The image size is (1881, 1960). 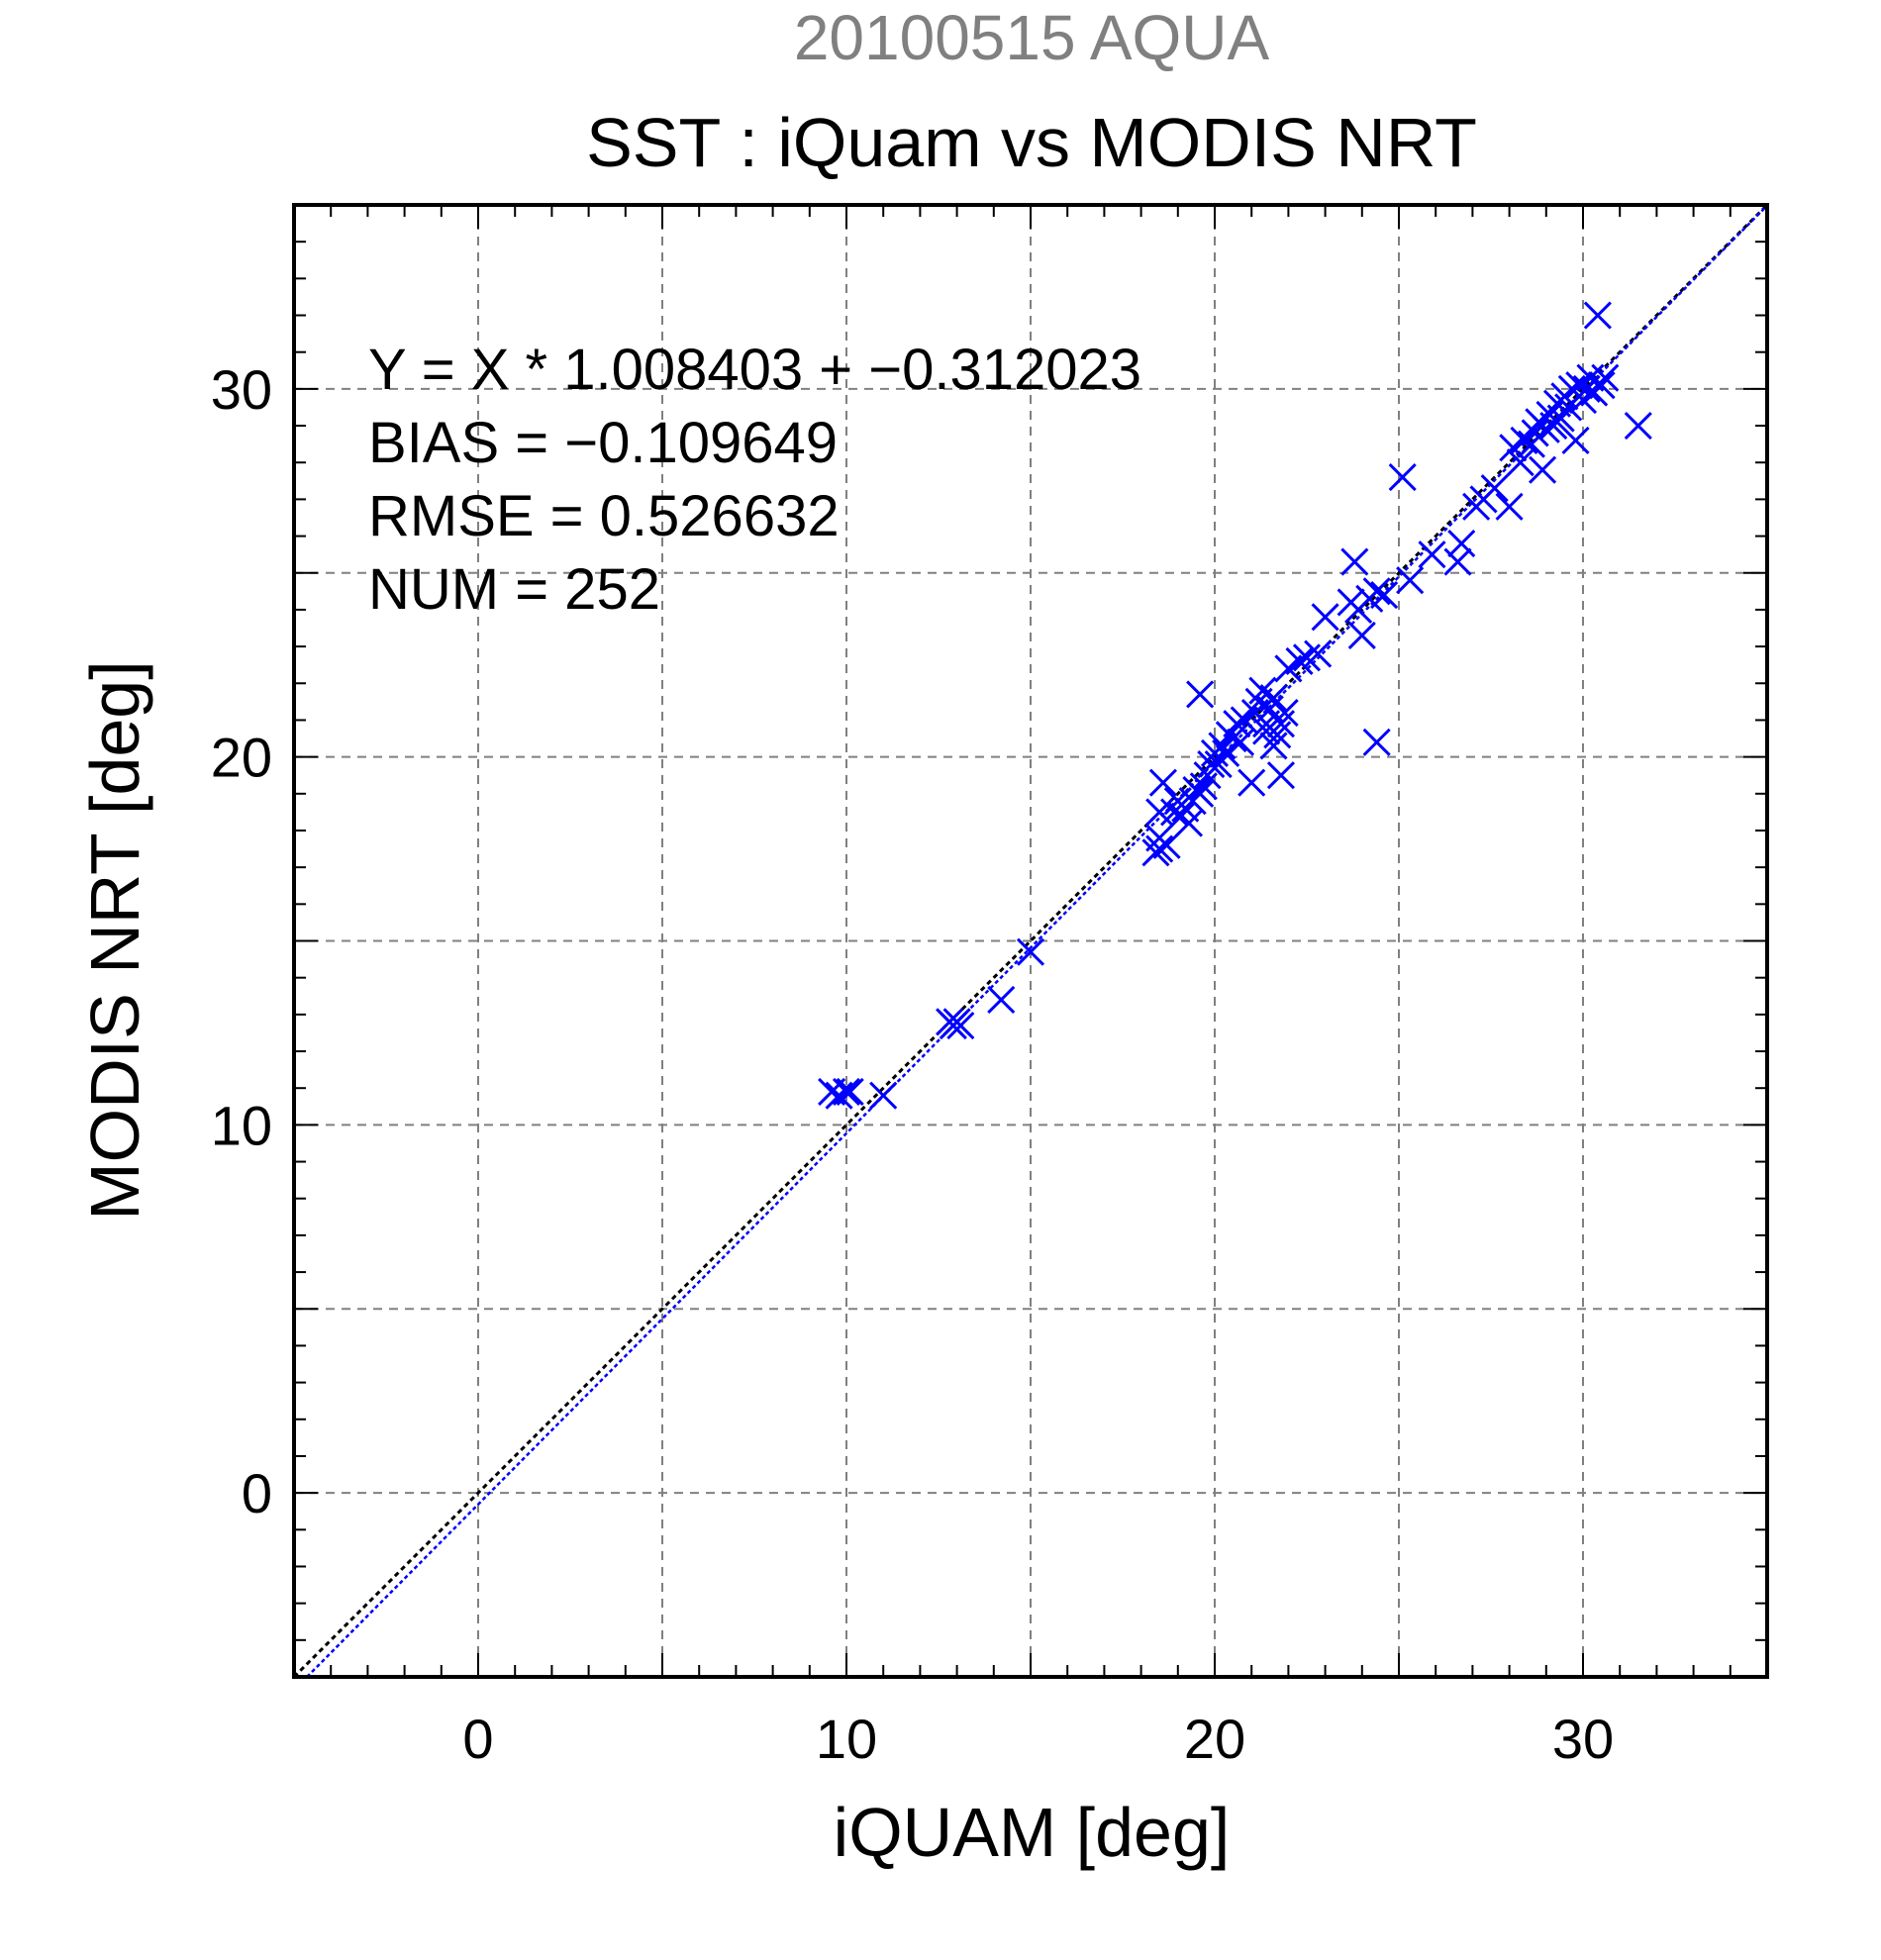 What do you see at coordinates (846, 1739) in the screenshot?
I see `x-tick-label: 10` at bounding box center [846, 1739].